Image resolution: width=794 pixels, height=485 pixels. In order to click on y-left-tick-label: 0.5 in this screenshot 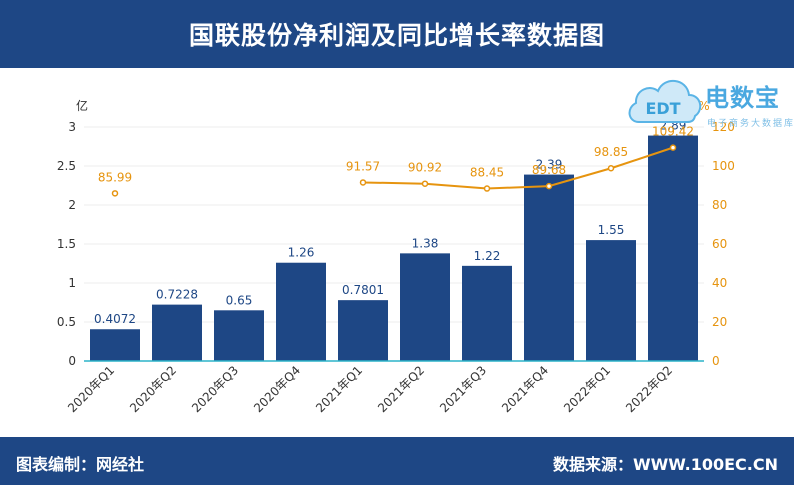, I will do `click(66, 322)`.